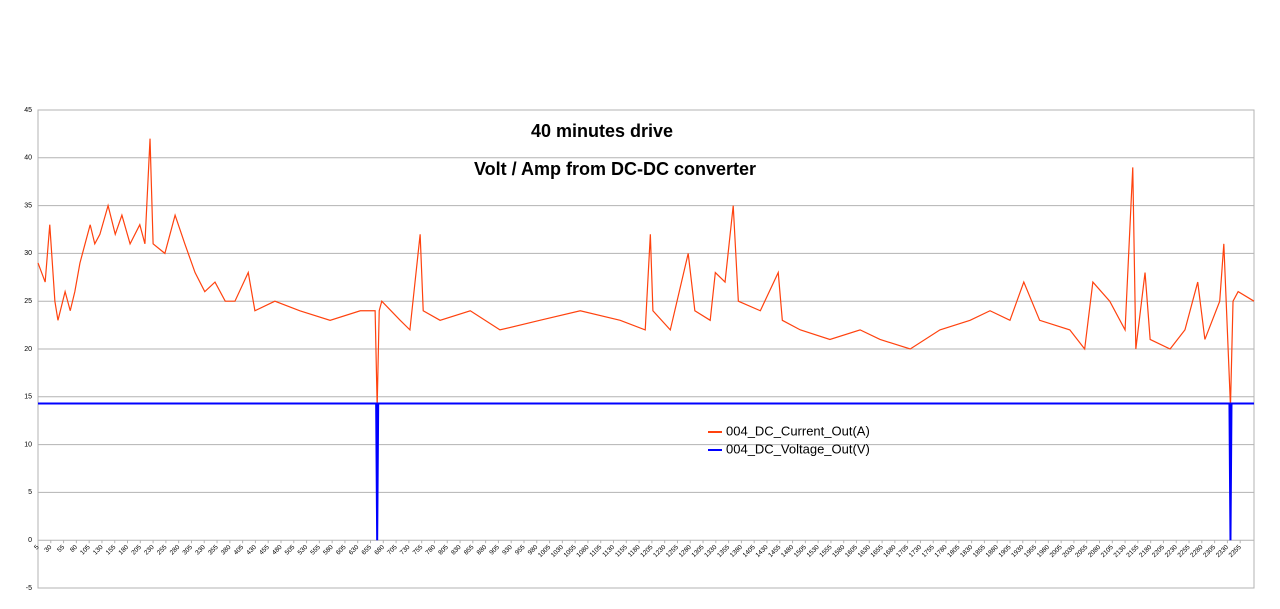  Describe the element at coordinates (28, 397) in the screenshot. I see `y-tick-label: 15` at that location.